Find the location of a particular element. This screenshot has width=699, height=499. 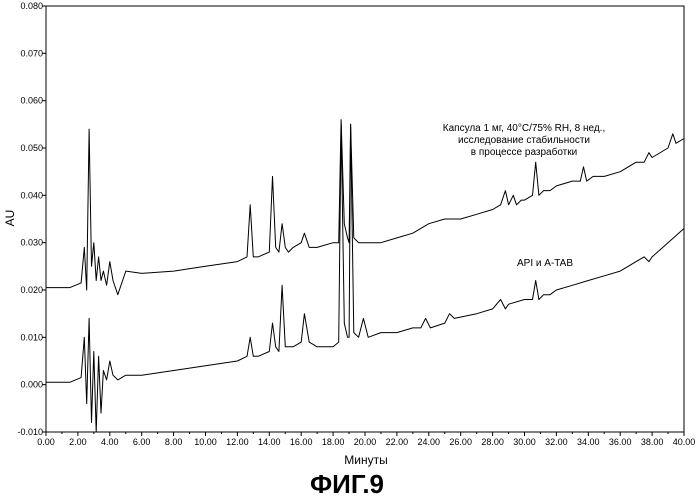

x-tick-label: 32.00 is located at coordinates (556, 442).